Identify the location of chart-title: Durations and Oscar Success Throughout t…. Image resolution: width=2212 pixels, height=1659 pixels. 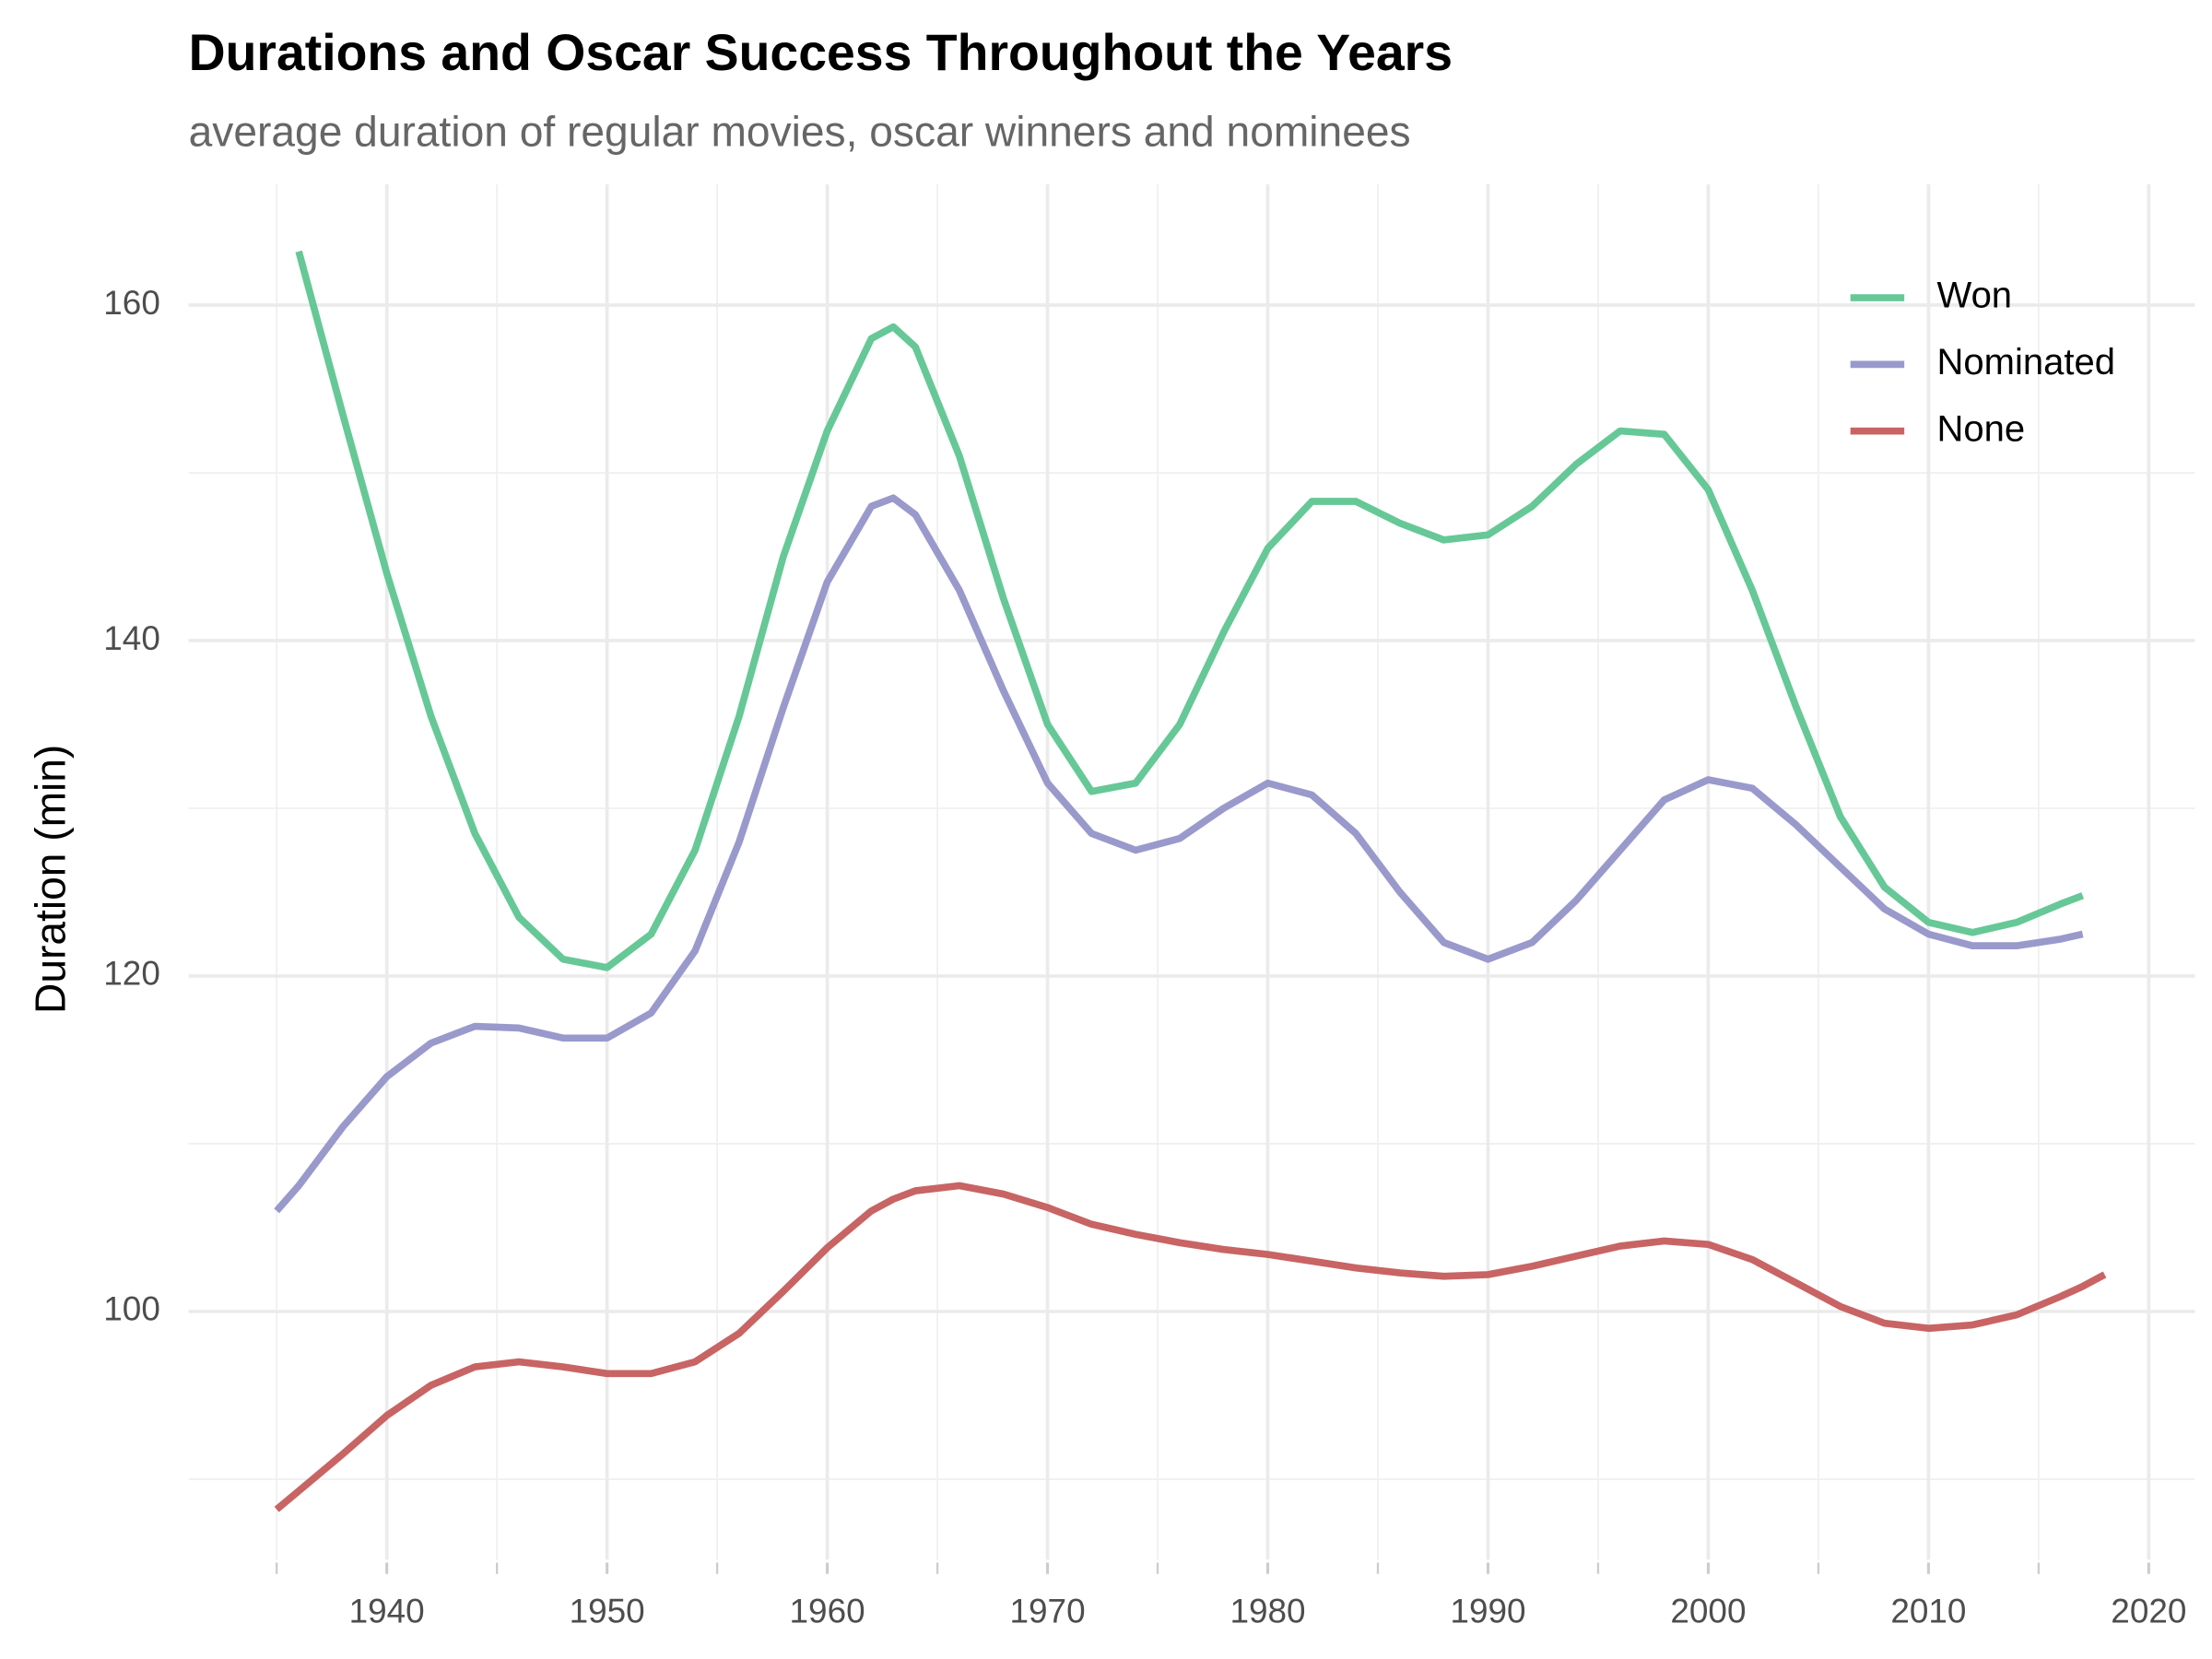
(821, 52).